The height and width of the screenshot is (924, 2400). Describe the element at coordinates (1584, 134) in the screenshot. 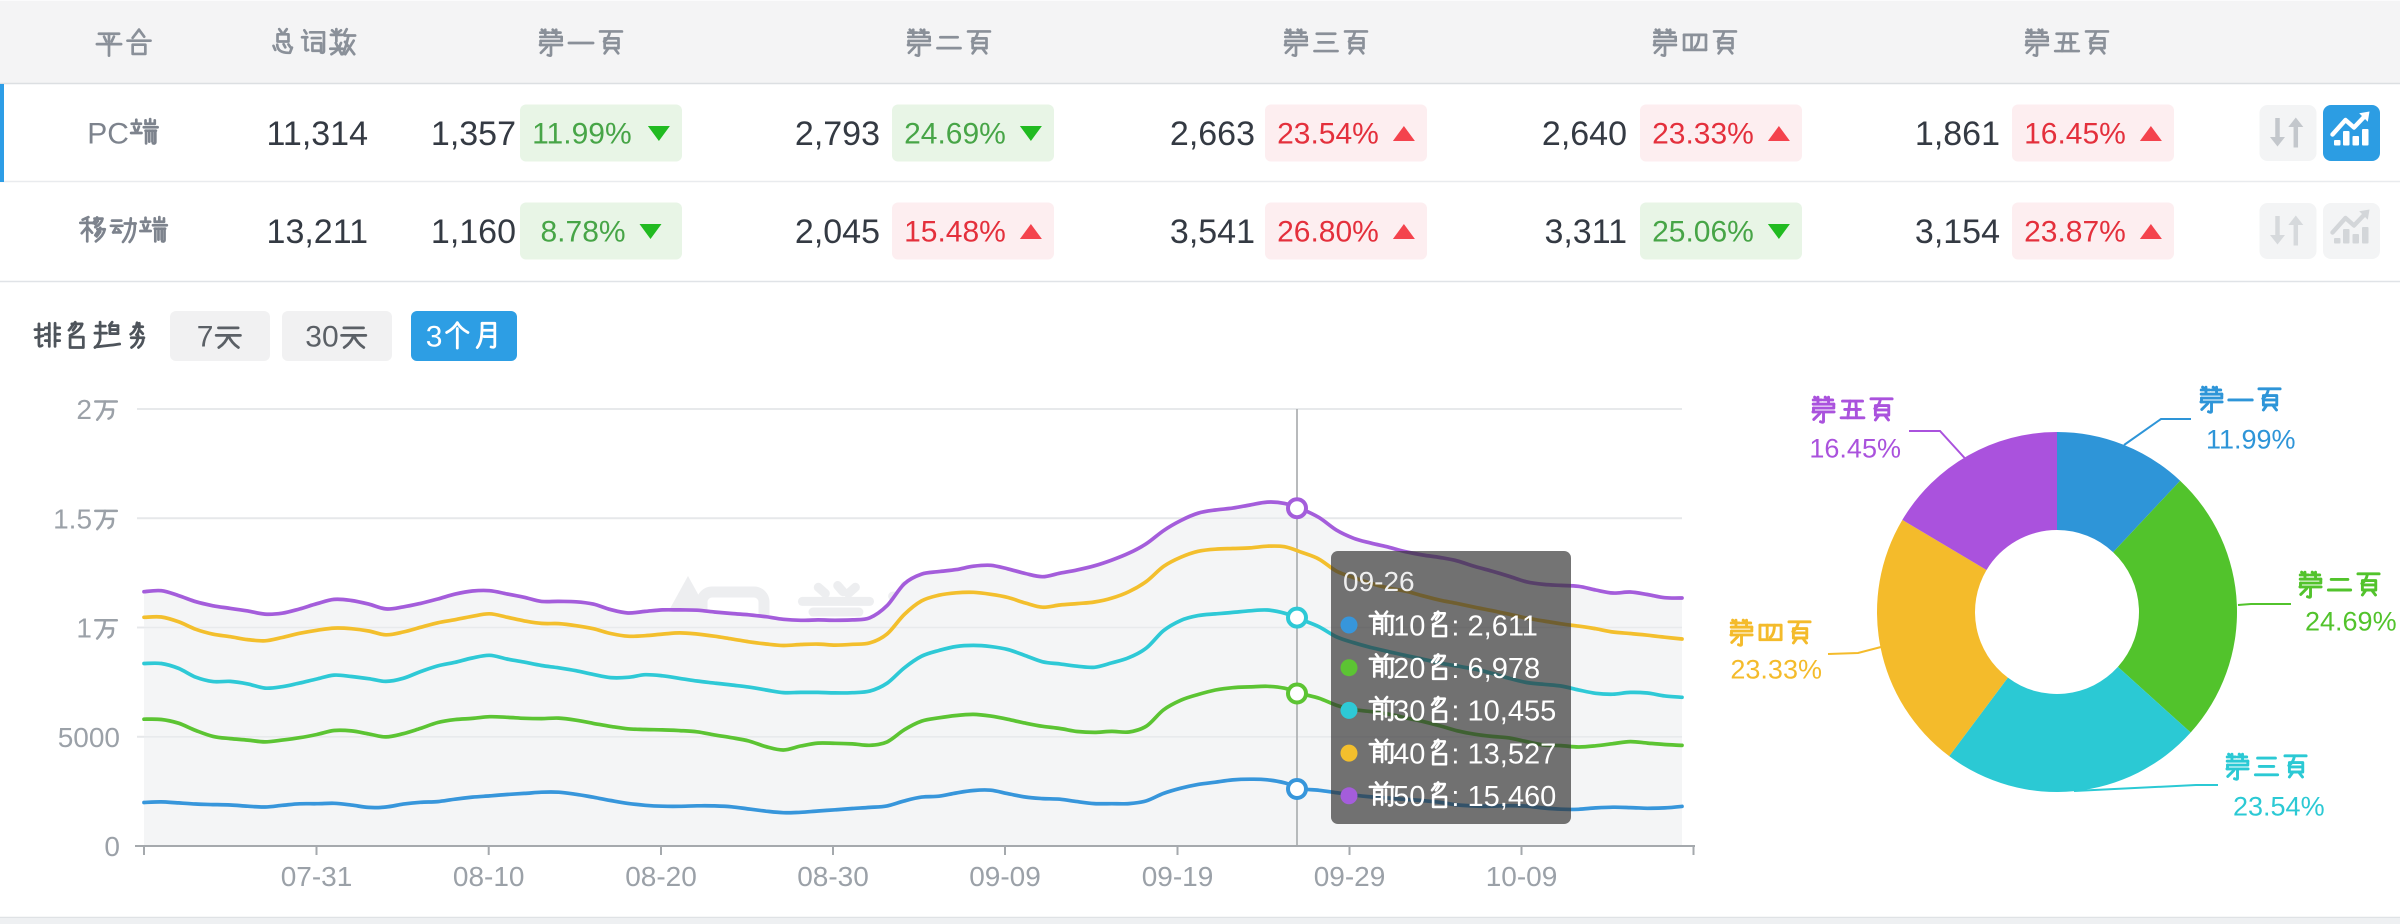

I see `svg-text: 2,640` at that location.